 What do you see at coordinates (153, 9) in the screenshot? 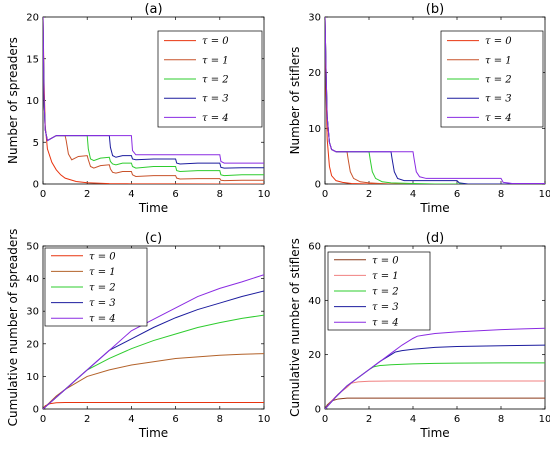
I see `panel-title: (a)` at bounding box center [153, 9].